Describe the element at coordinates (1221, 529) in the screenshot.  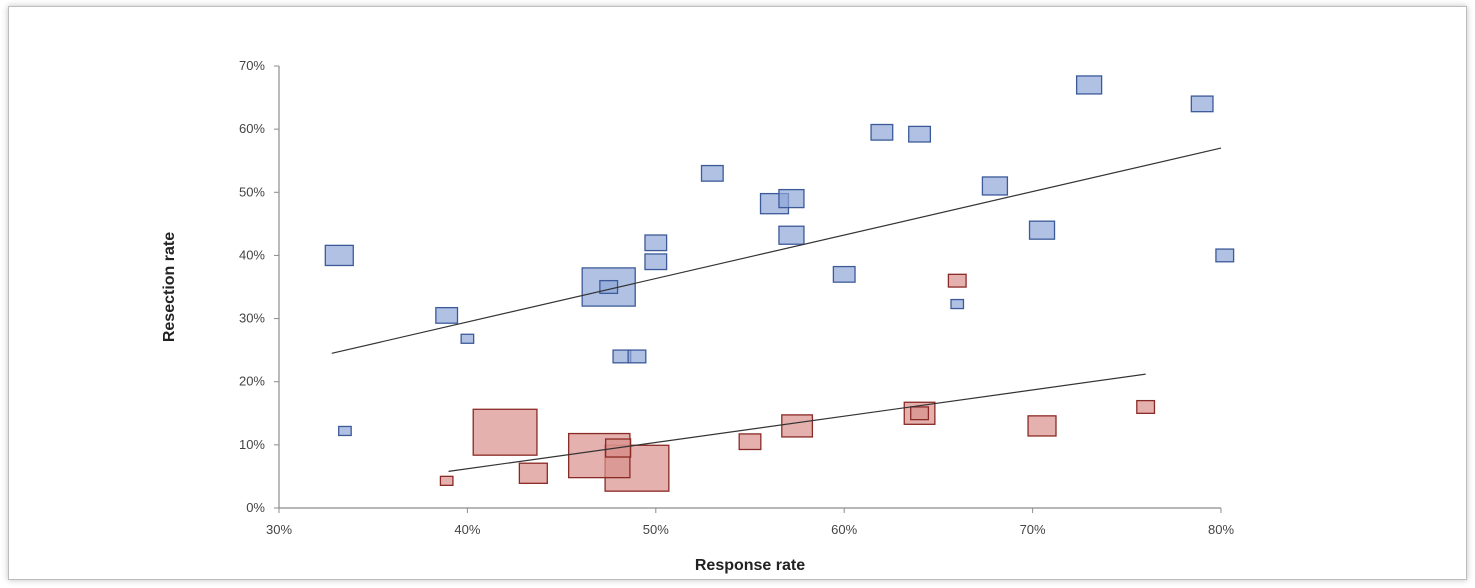
I see `x-tick-label: 80%` at that location.